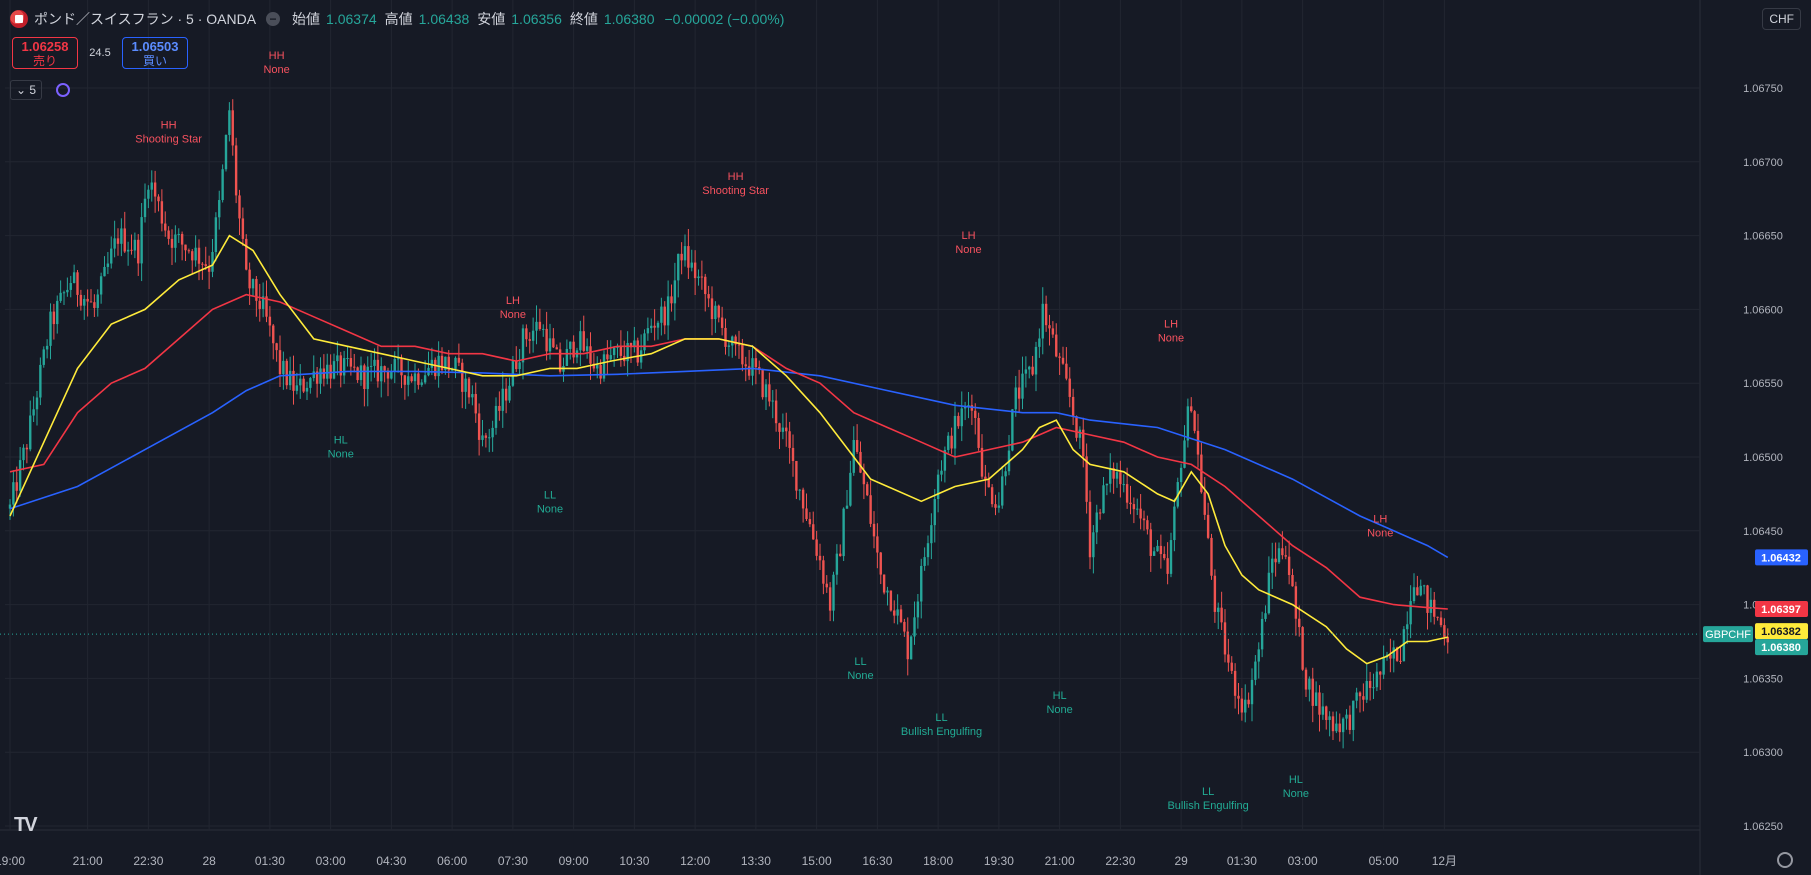 The image size is (1811, 875). What do you see at coordinates (513, 861) in the screenshot?
I see `x-tick-label: 07:30` at bounding box center [513, 861].